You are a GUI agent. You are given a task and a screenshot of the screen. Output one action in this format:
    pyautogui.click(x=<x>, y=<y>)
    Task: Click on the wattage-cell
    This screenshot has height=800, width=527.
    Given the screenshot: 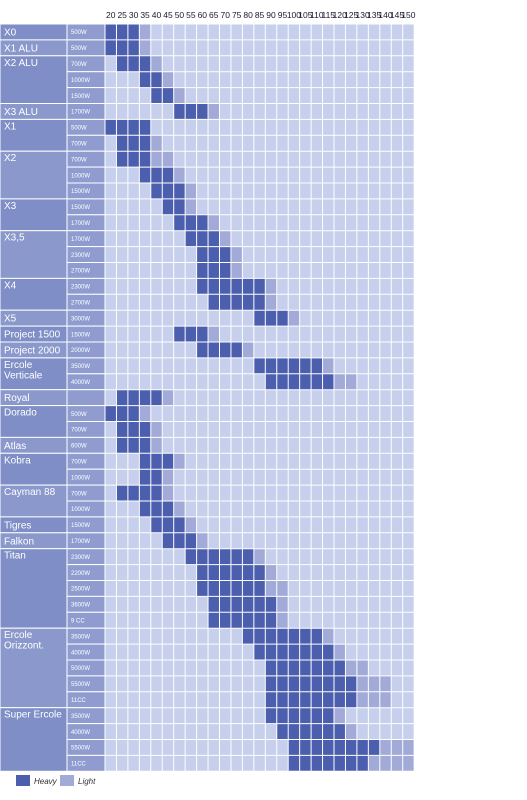 What is the action you would take?
    pyautogui.click(x=86, y=398)
    